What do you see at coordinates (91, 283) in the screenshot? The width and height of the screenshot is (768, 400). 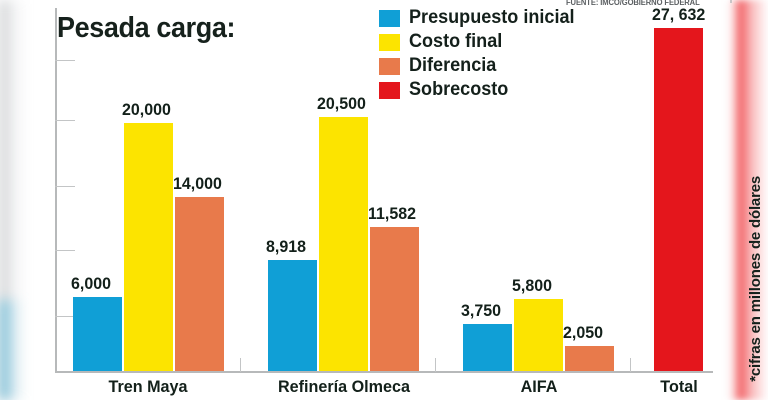 I see `bar-value-label: 6,000` at bounding box center [91, 283].